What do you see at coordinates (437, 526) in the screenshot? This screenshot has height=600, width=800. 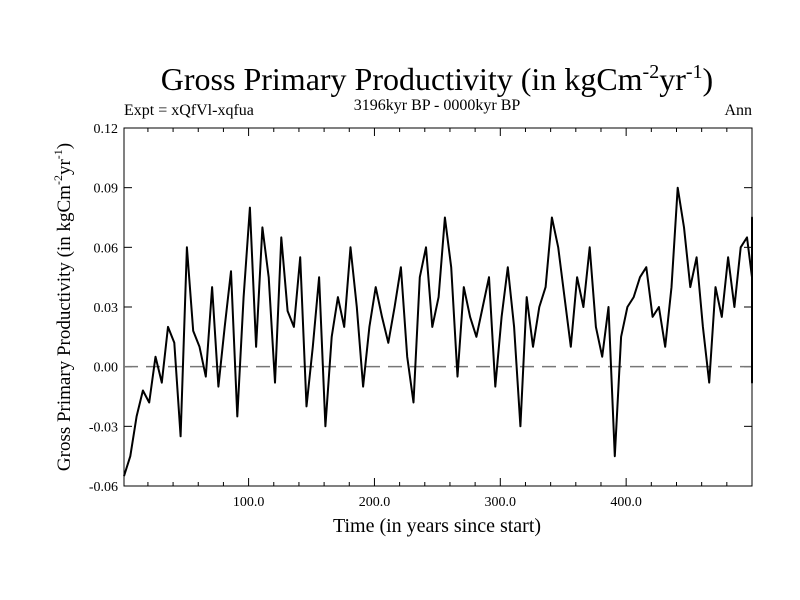 I see `x-axis-label: Time (in years since start)` at bounding box center [437, 526].